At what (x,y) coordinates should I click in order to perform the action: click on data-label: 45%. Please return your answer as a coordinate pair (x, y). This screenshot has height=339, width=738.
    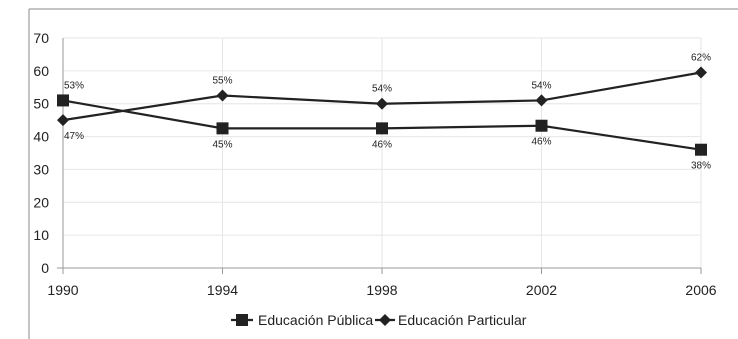
    Looking at the image, I should click on (222, 144).